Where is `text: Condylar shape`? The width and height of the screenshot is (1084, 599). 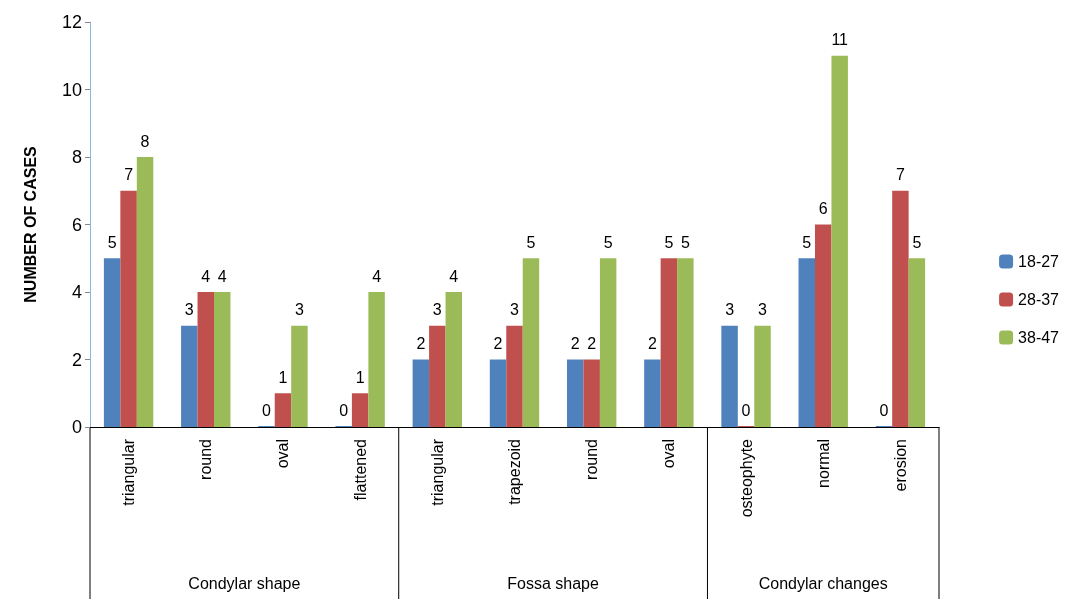
text: Condylar shape is located at coordinates (244, 583).